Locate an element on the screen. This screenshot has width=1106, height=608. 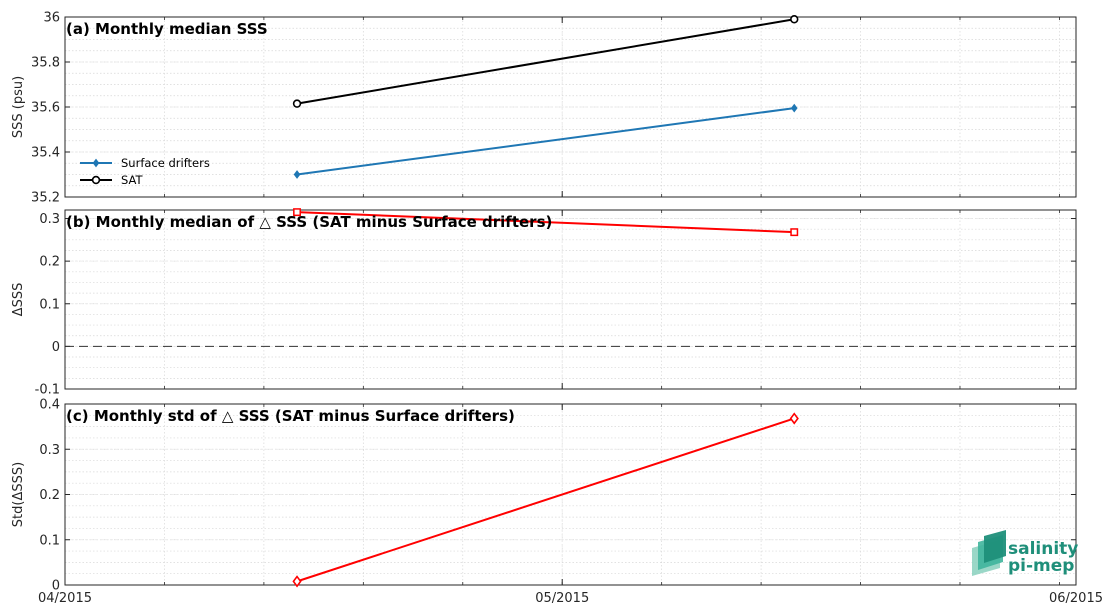
y-tick-label: 35.8 is located at coordinates (45, 63).